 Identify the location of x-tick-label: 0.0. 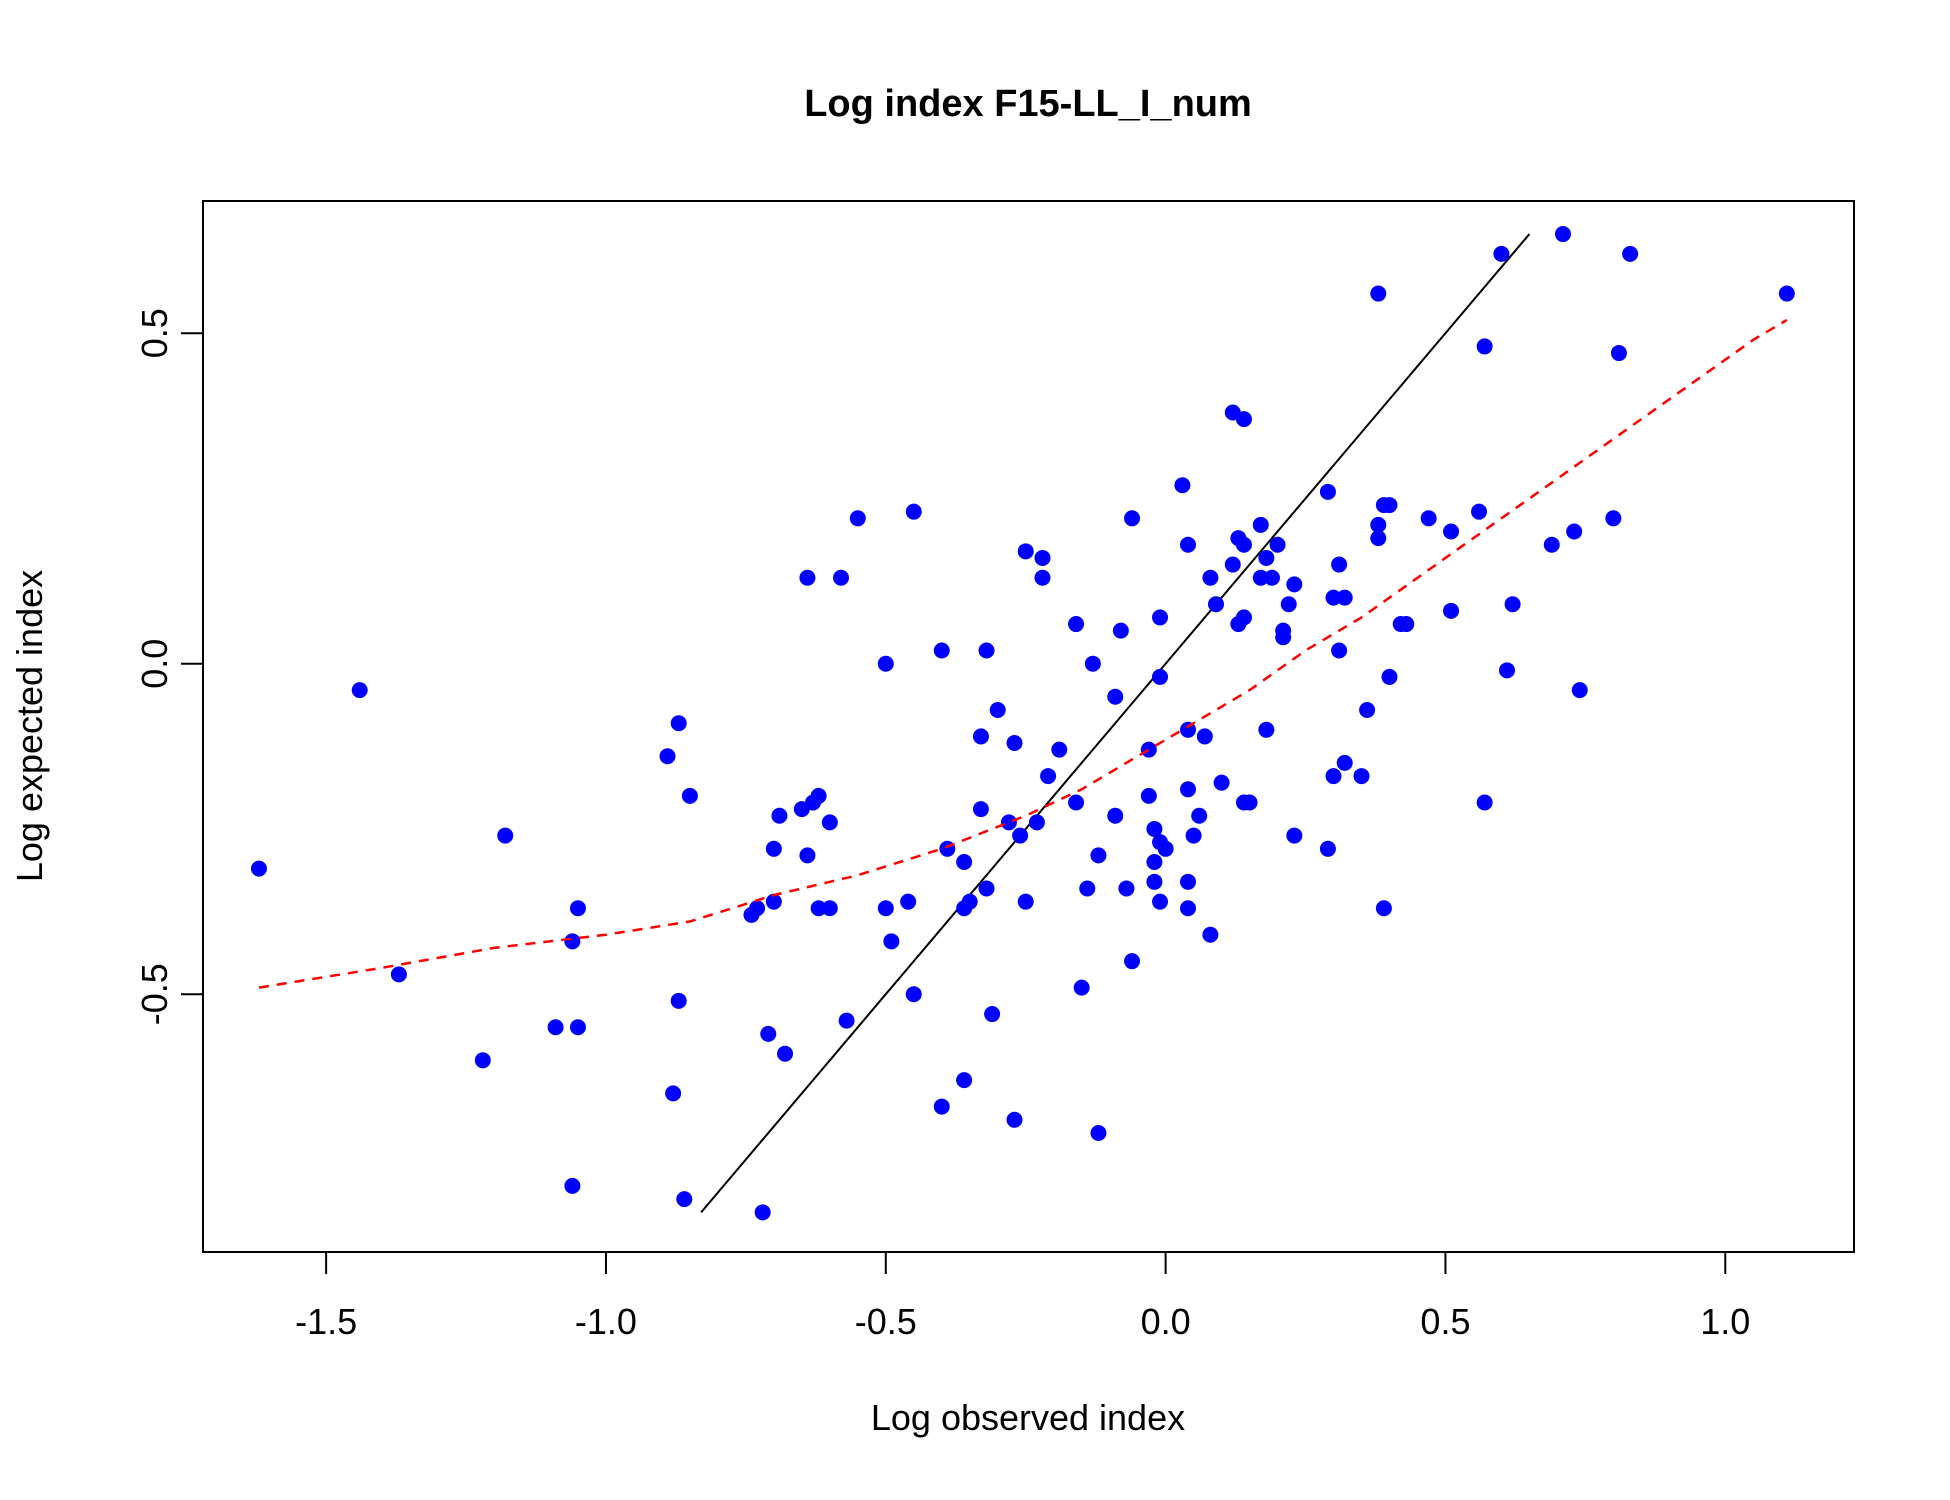
(1166, 1321).